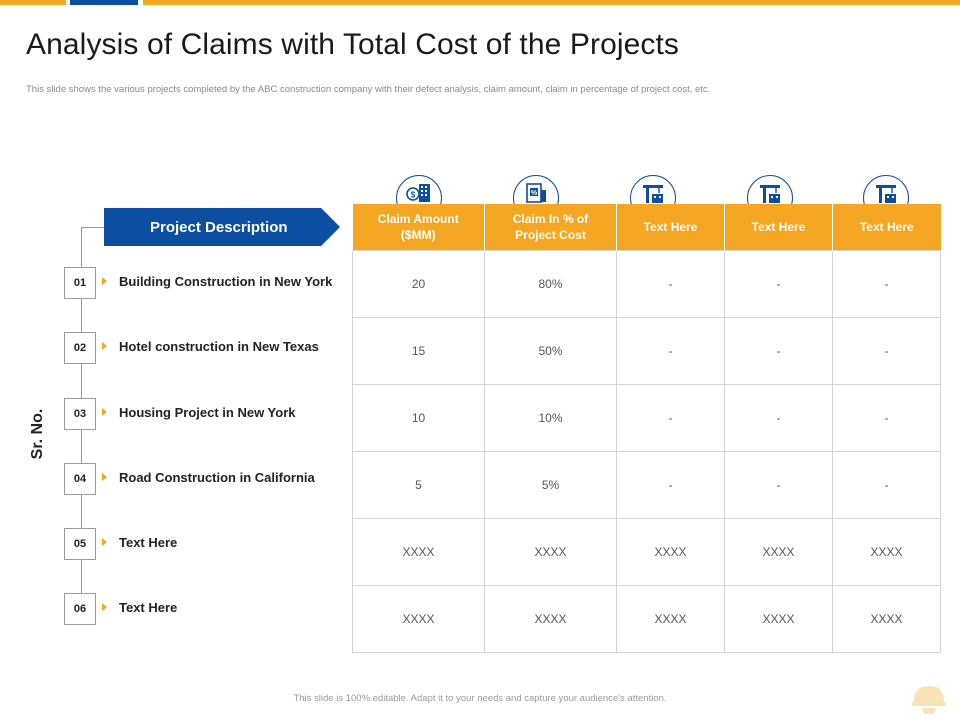  Describe the element at coordinates (37, 434) in the screenshot. I see `sr-no-label: Sr. No.` at that location.